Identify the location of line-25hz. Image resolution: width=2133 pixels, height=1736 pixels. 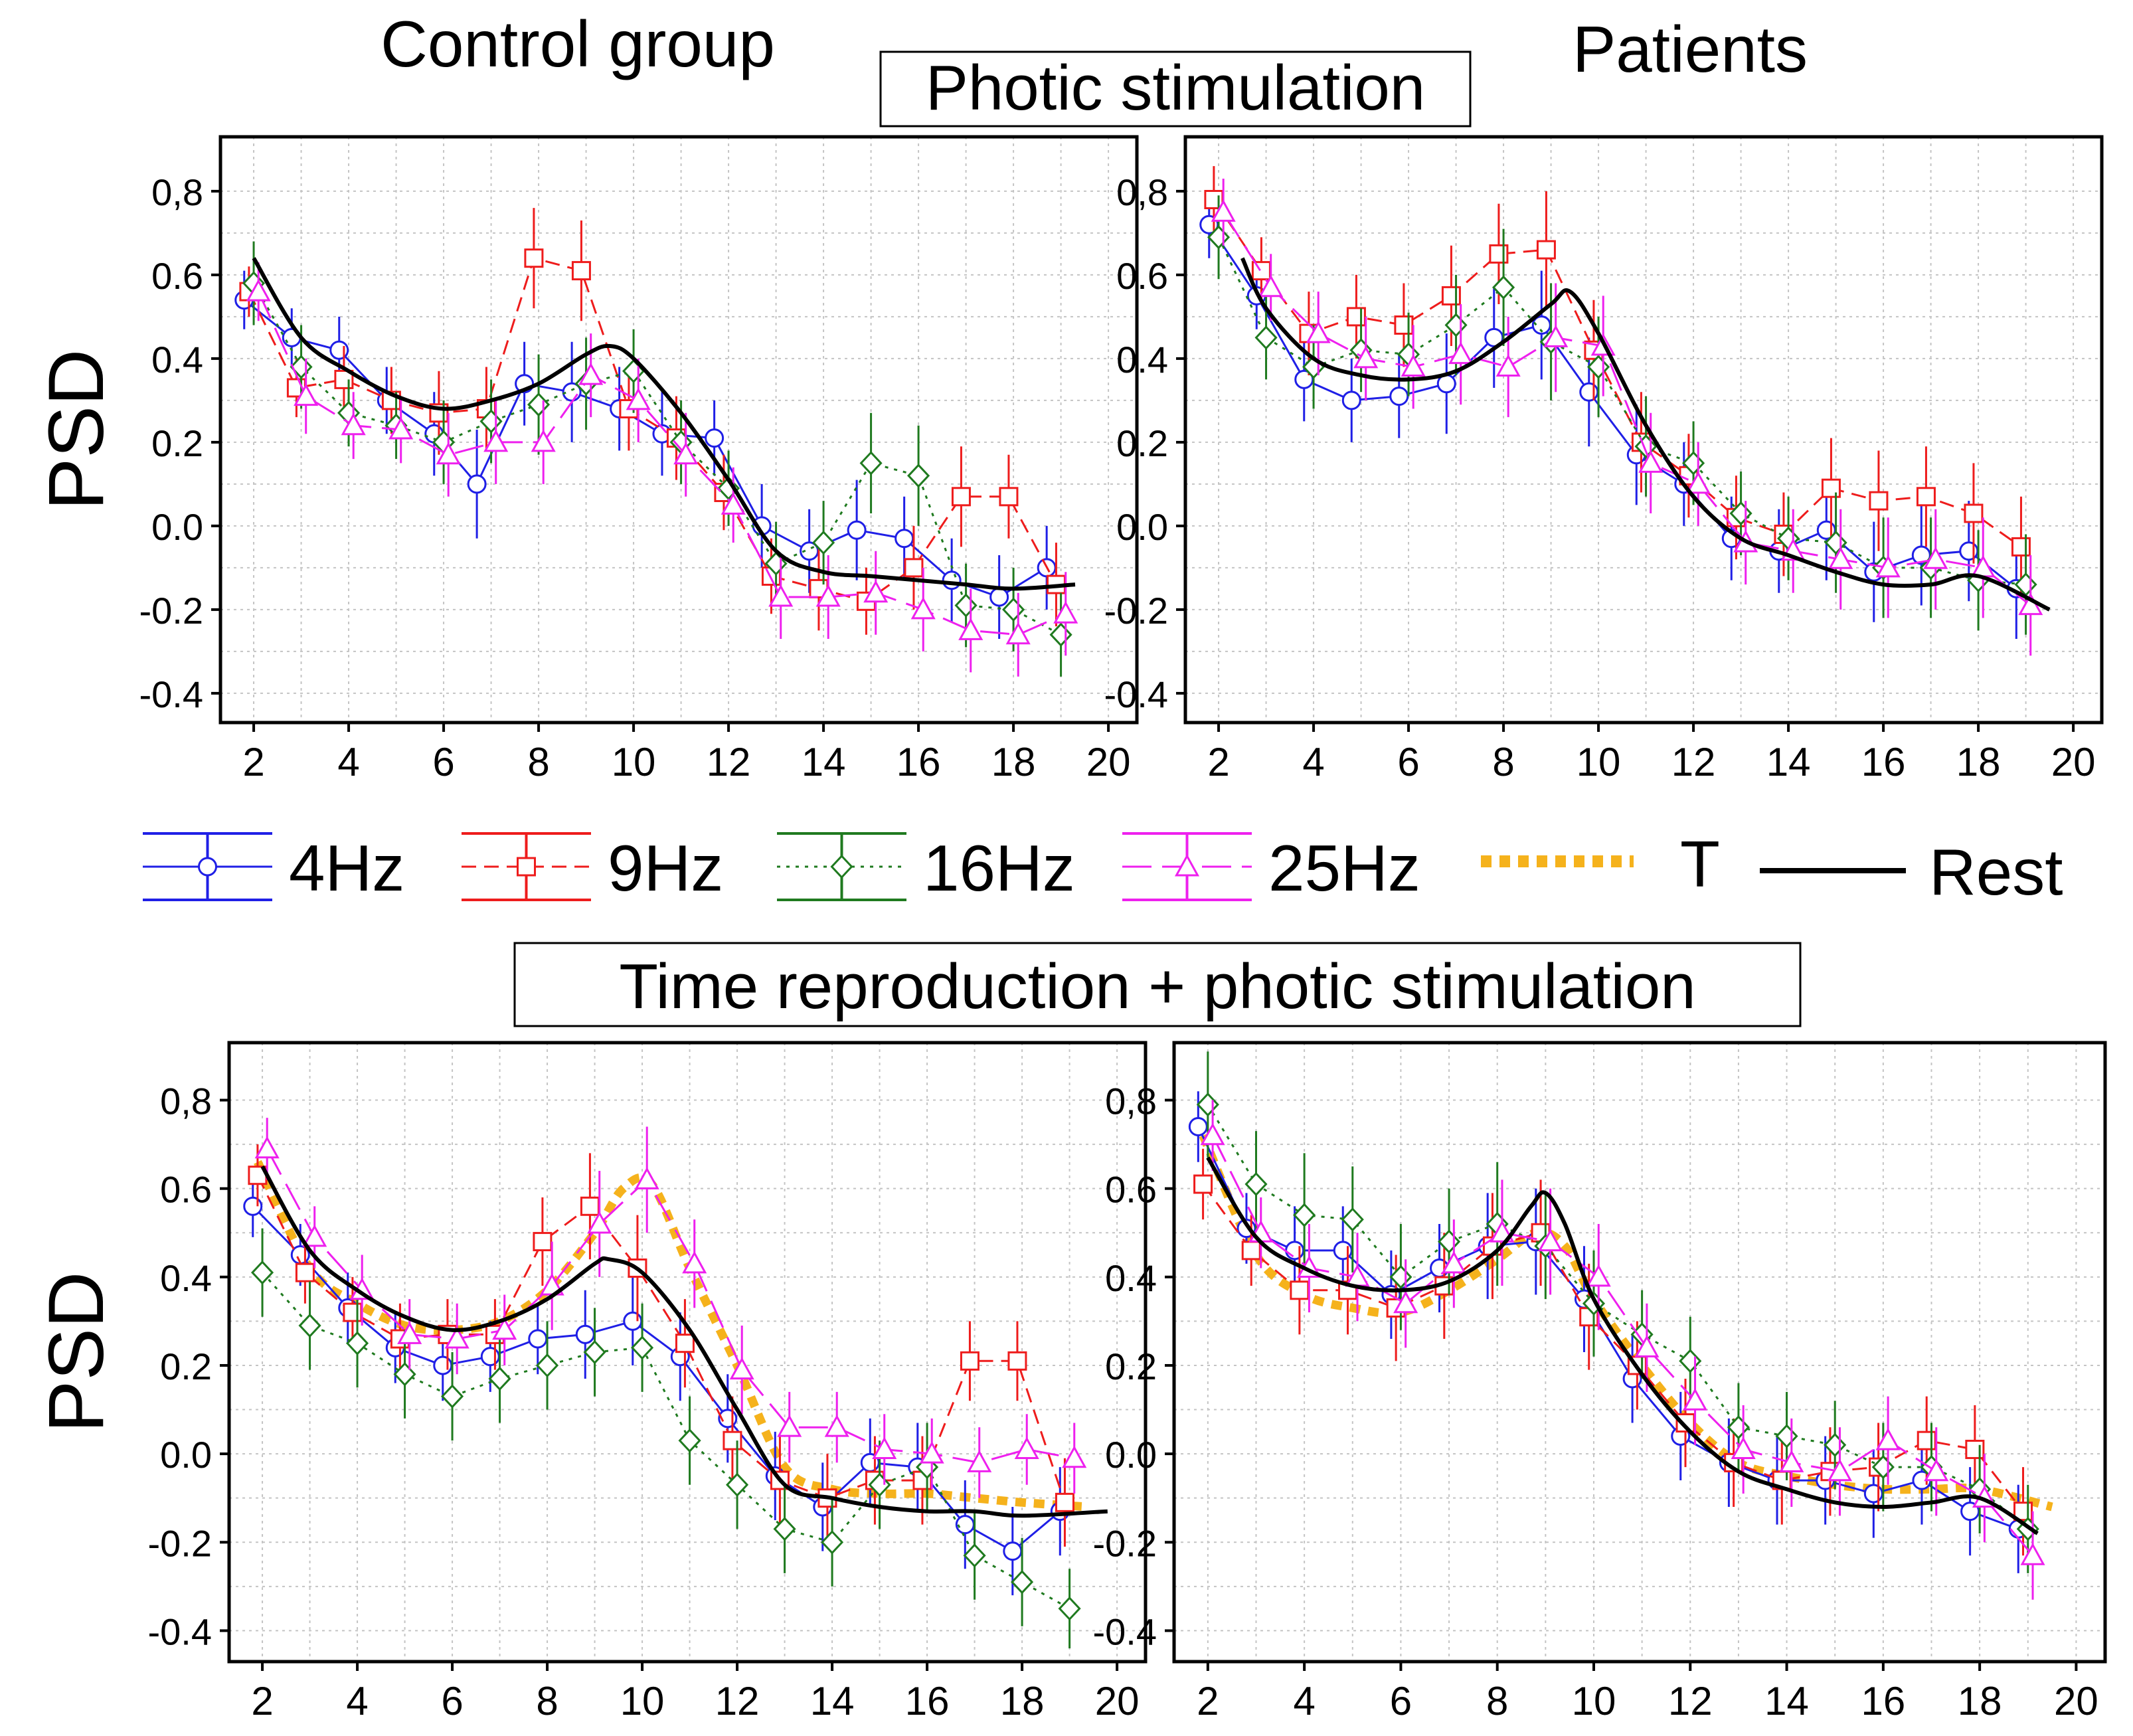
(670, 1306).